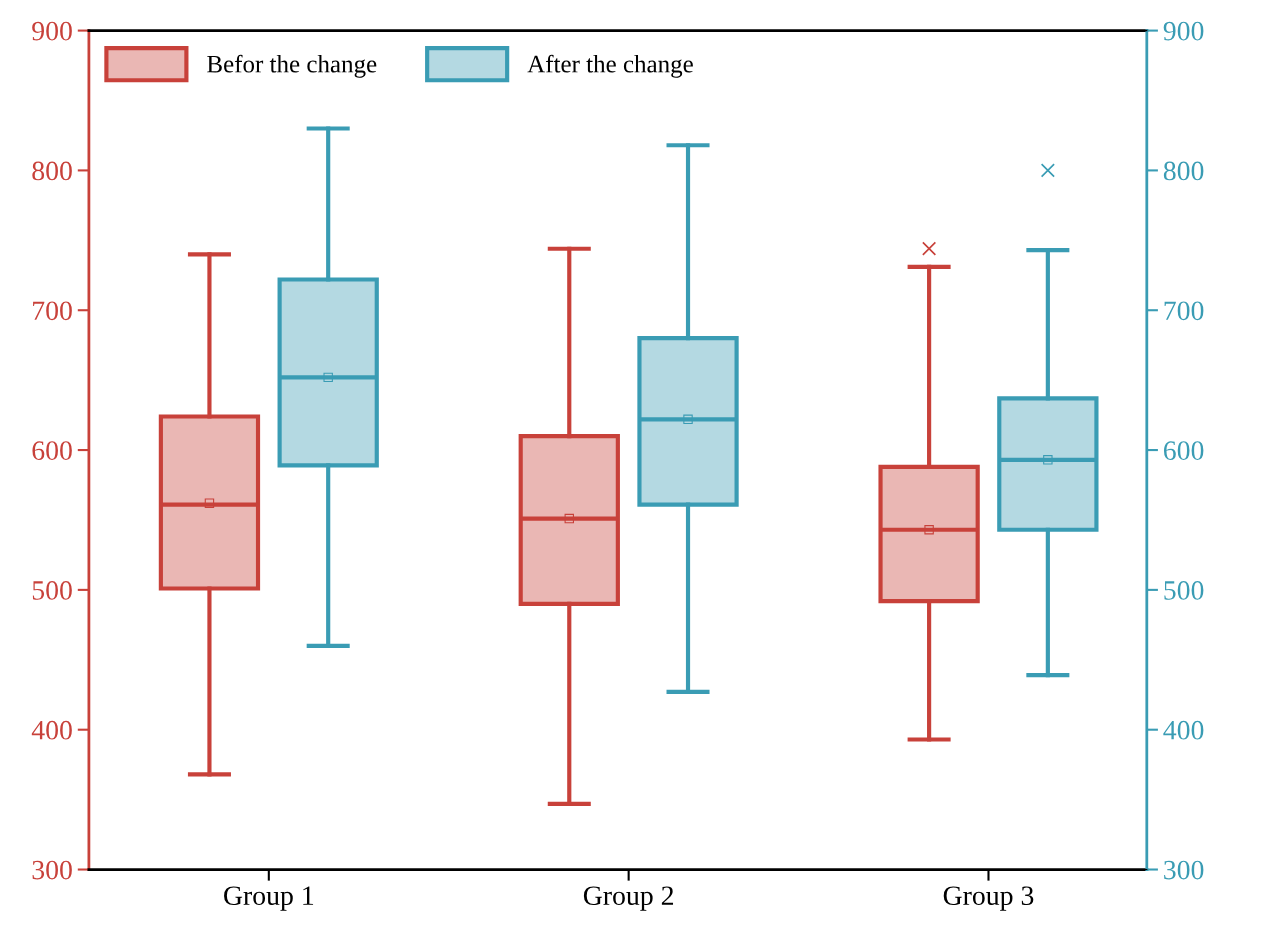  Describe the element at coordinates (1184, 311) in the screenshot. I see `y2-tick-label: 700` at that location.